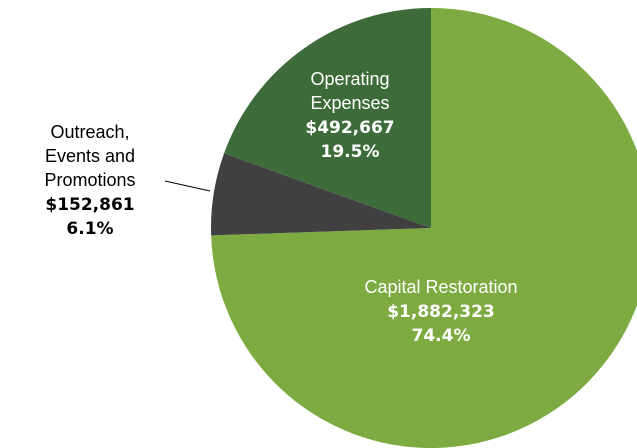  Describe the element at coordinates (441, 336) in the screenshot. I see `slice-percent-label: 74.4%` at that location.